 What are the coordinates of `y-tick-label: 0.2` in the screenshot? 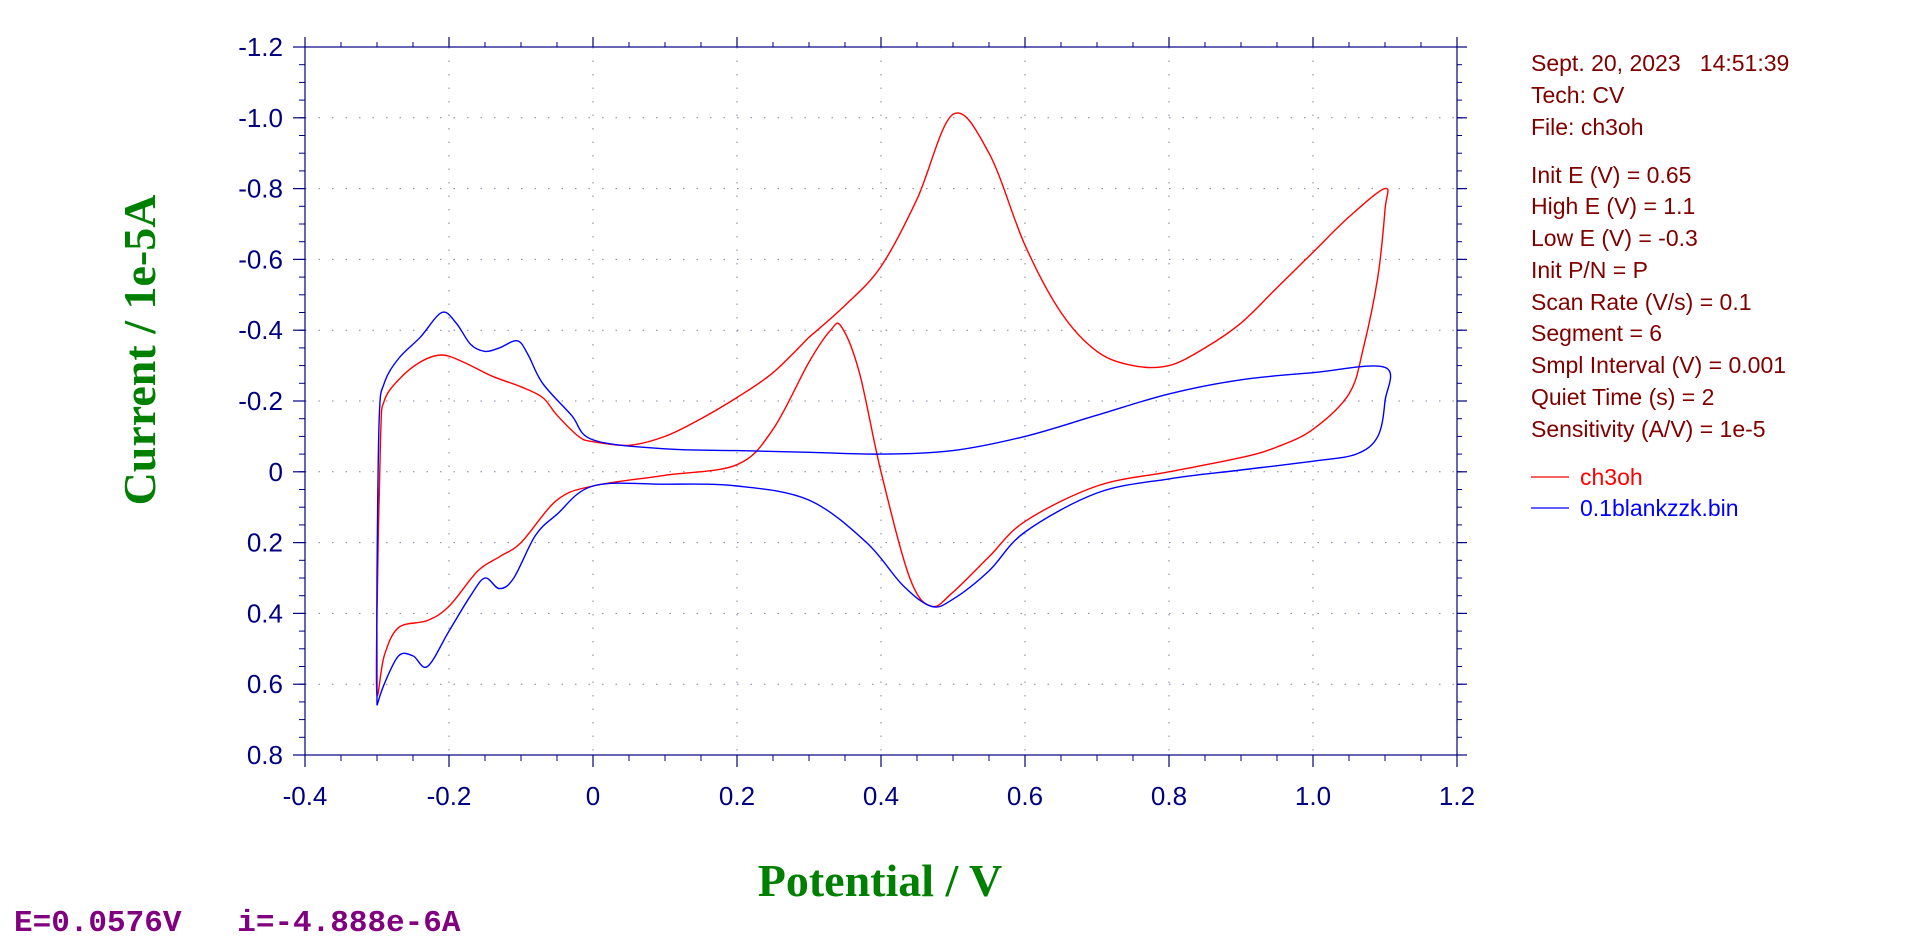 It's located at (265, 543).